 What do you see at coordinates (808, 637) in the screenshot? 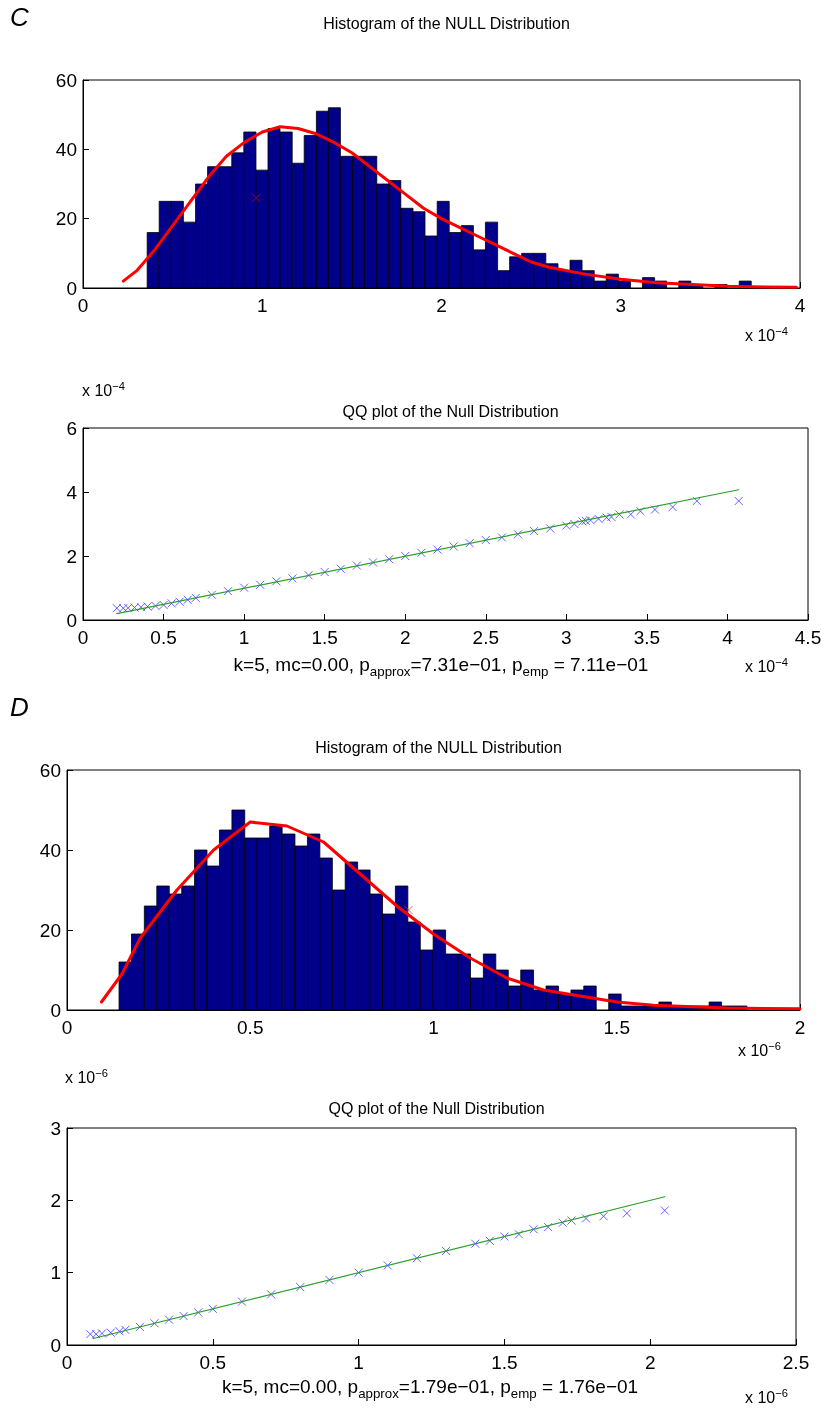
I see `x-tick-label: 4.5` at bounding box center [808, 637].